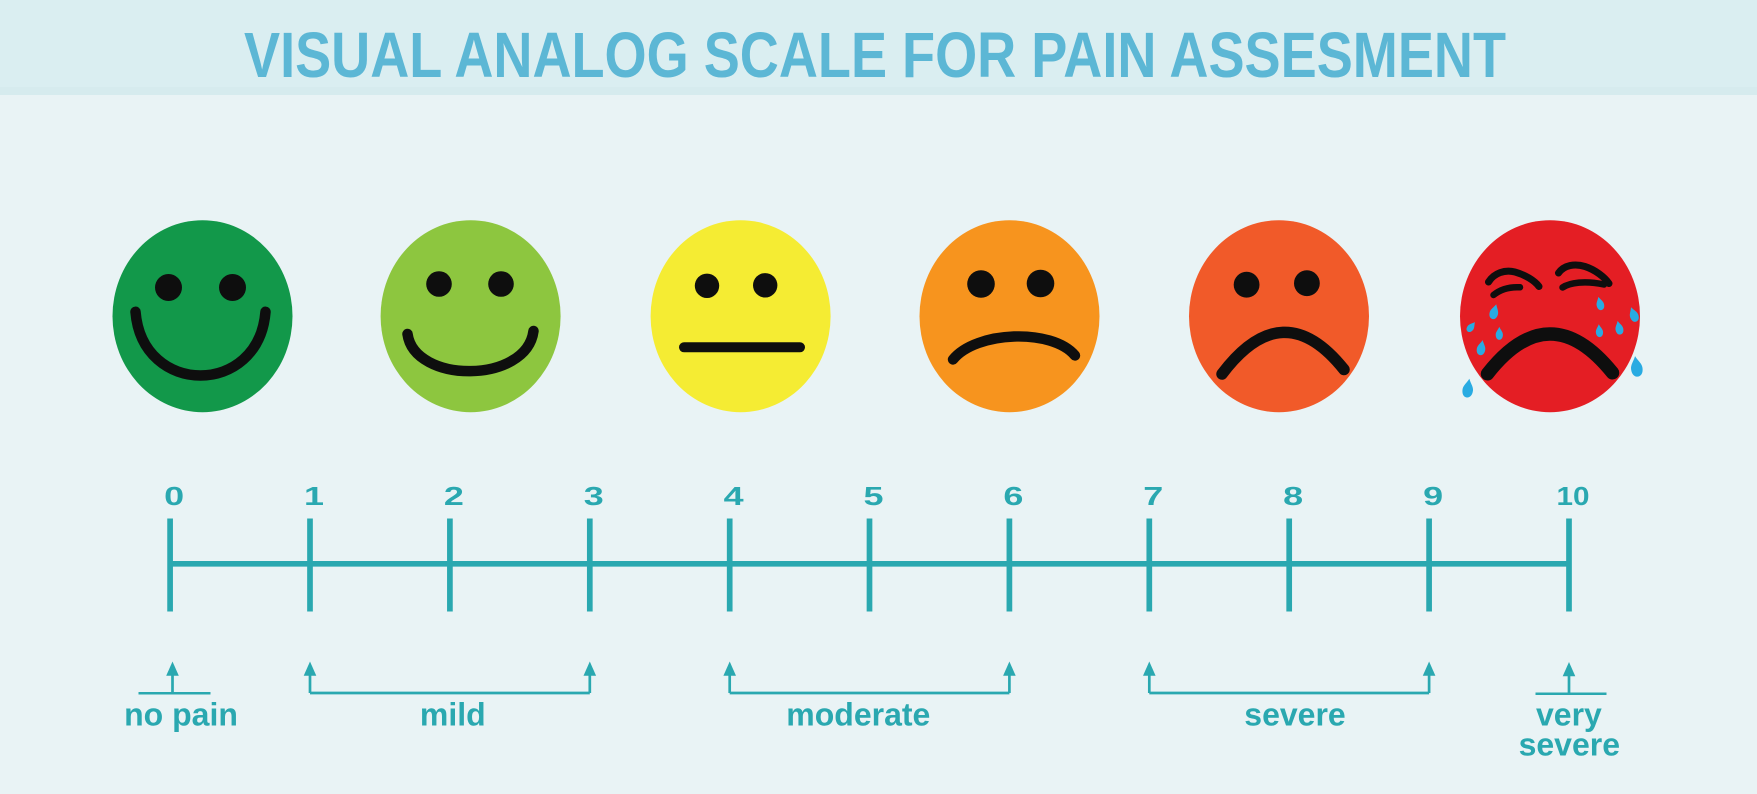 The image size is (1757, 794). What do you see at coordinates (1569, 715) in the screenshot?
I see `svg-text: very` at bounding box center [1569, 715].